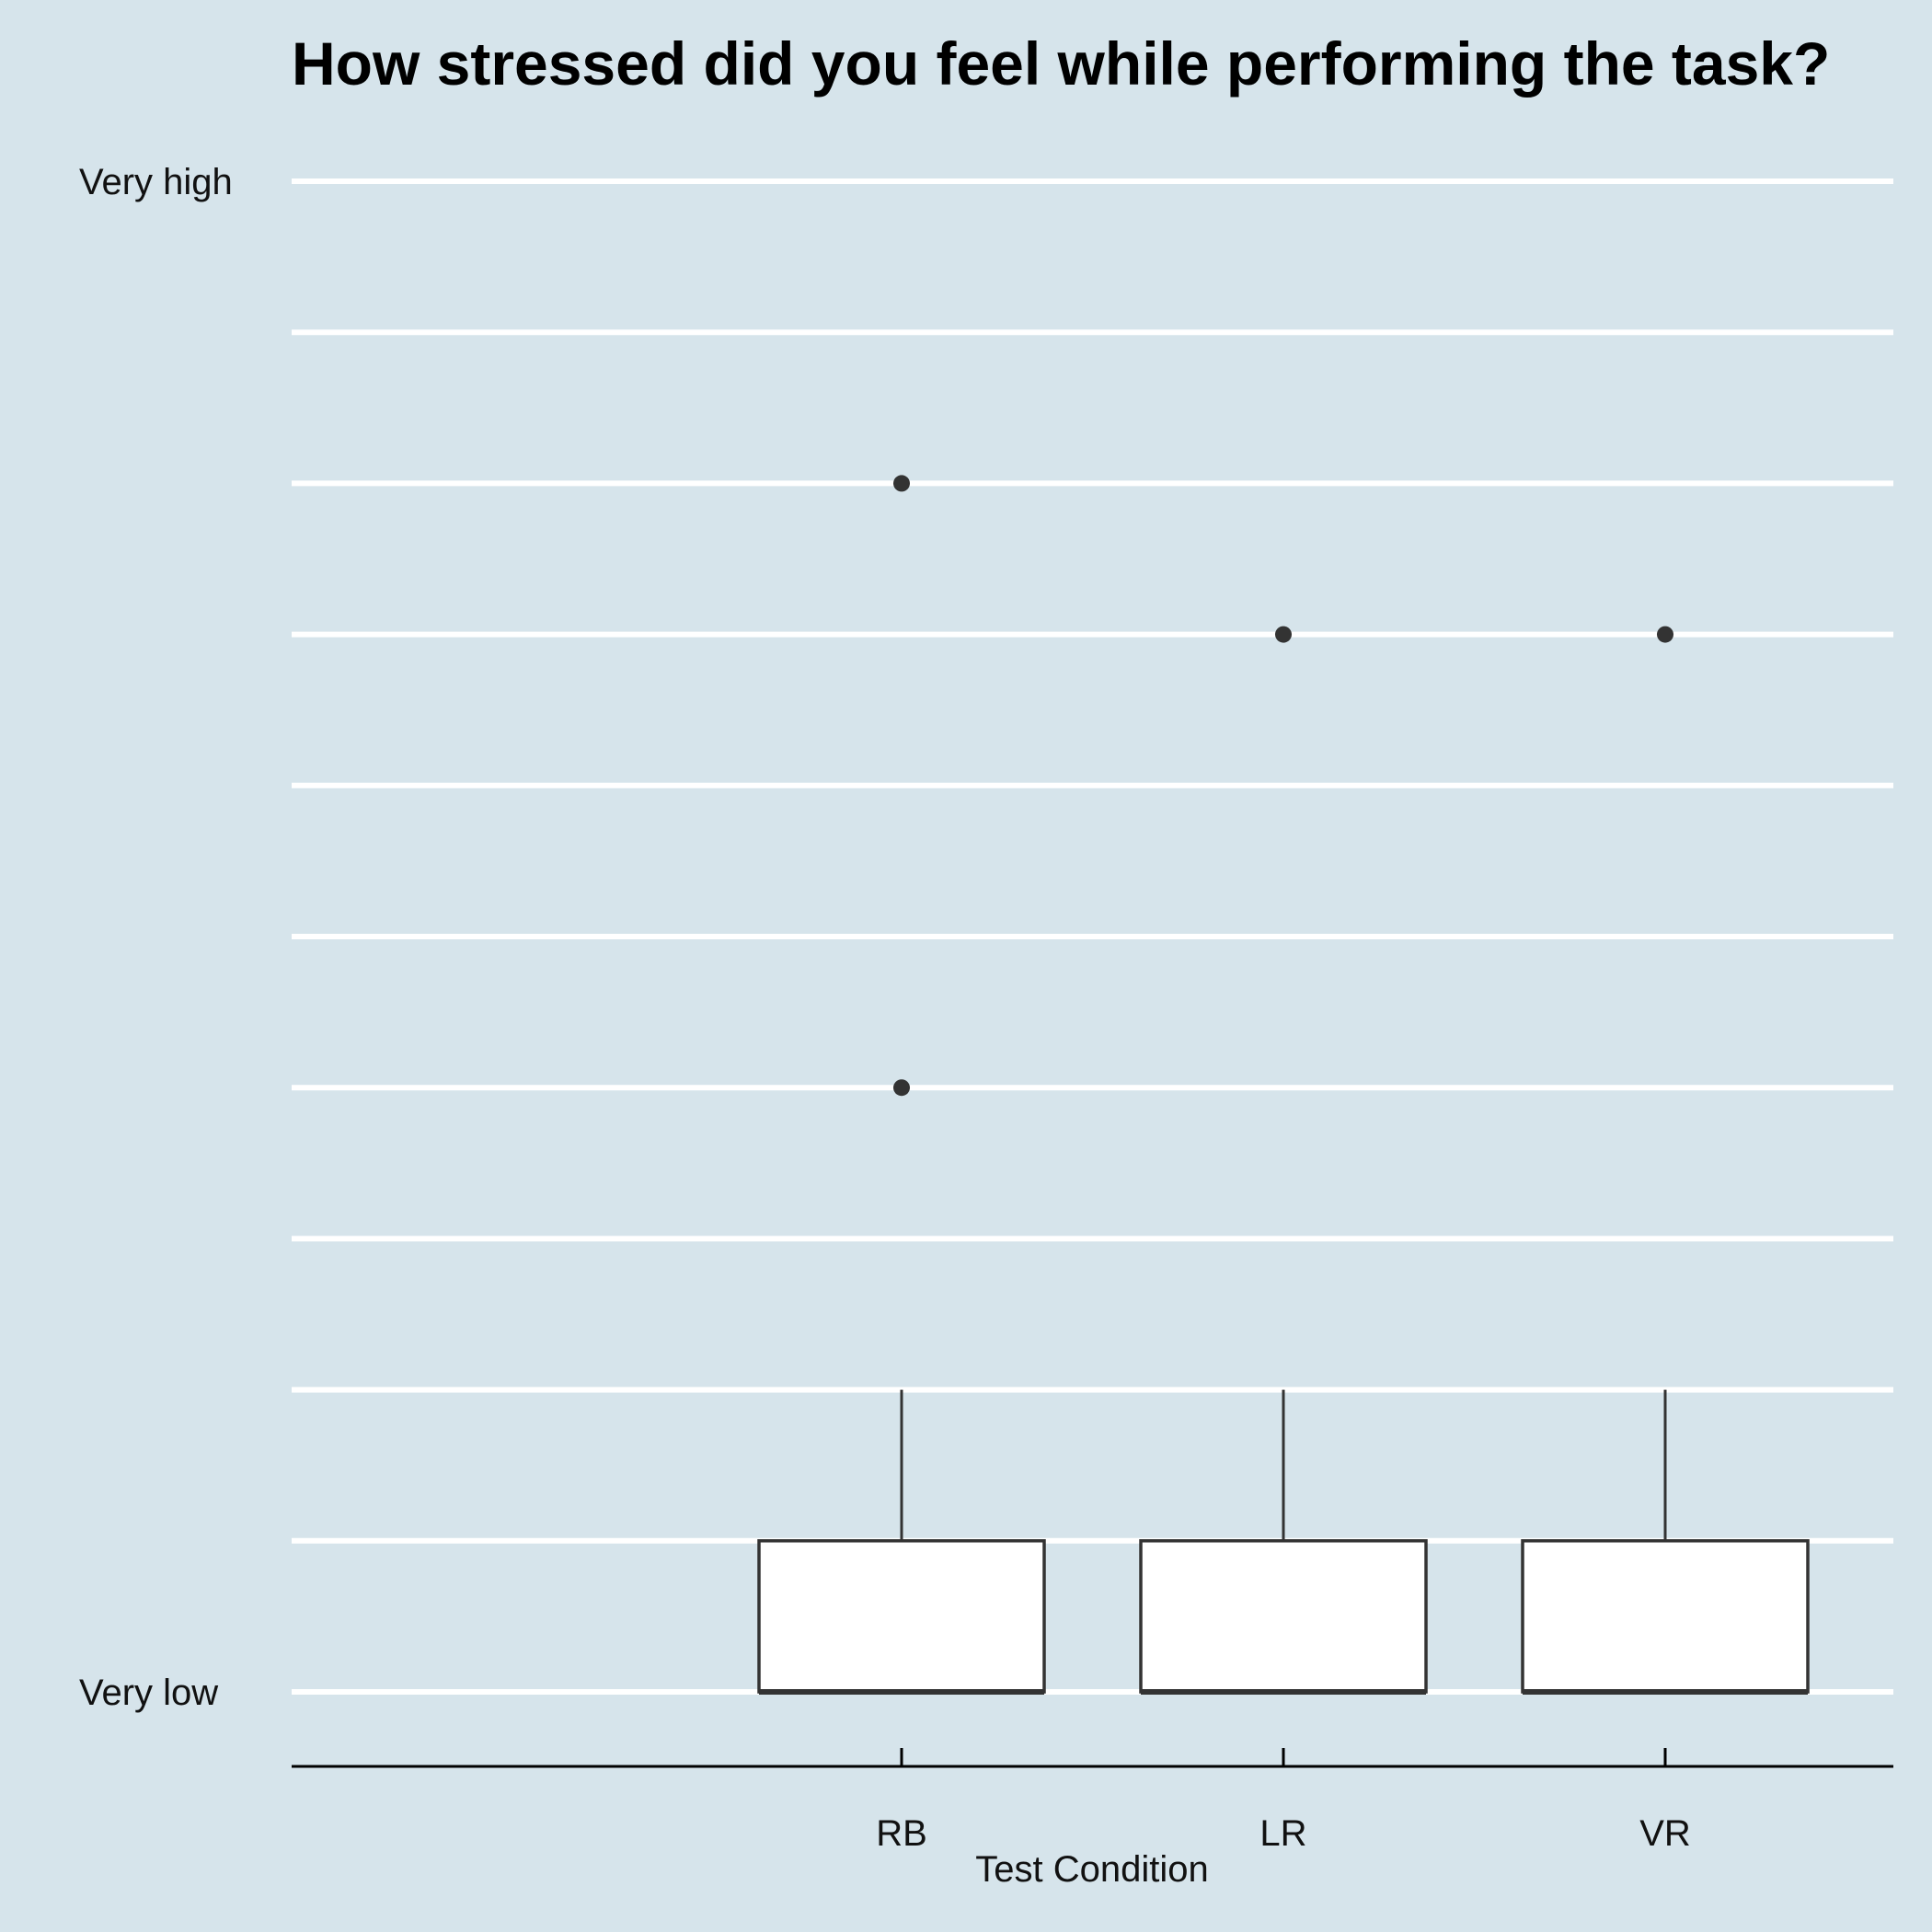 This screenshot has height=1932, width=1932. I want to click on box-lr, so click(1283, 1616).